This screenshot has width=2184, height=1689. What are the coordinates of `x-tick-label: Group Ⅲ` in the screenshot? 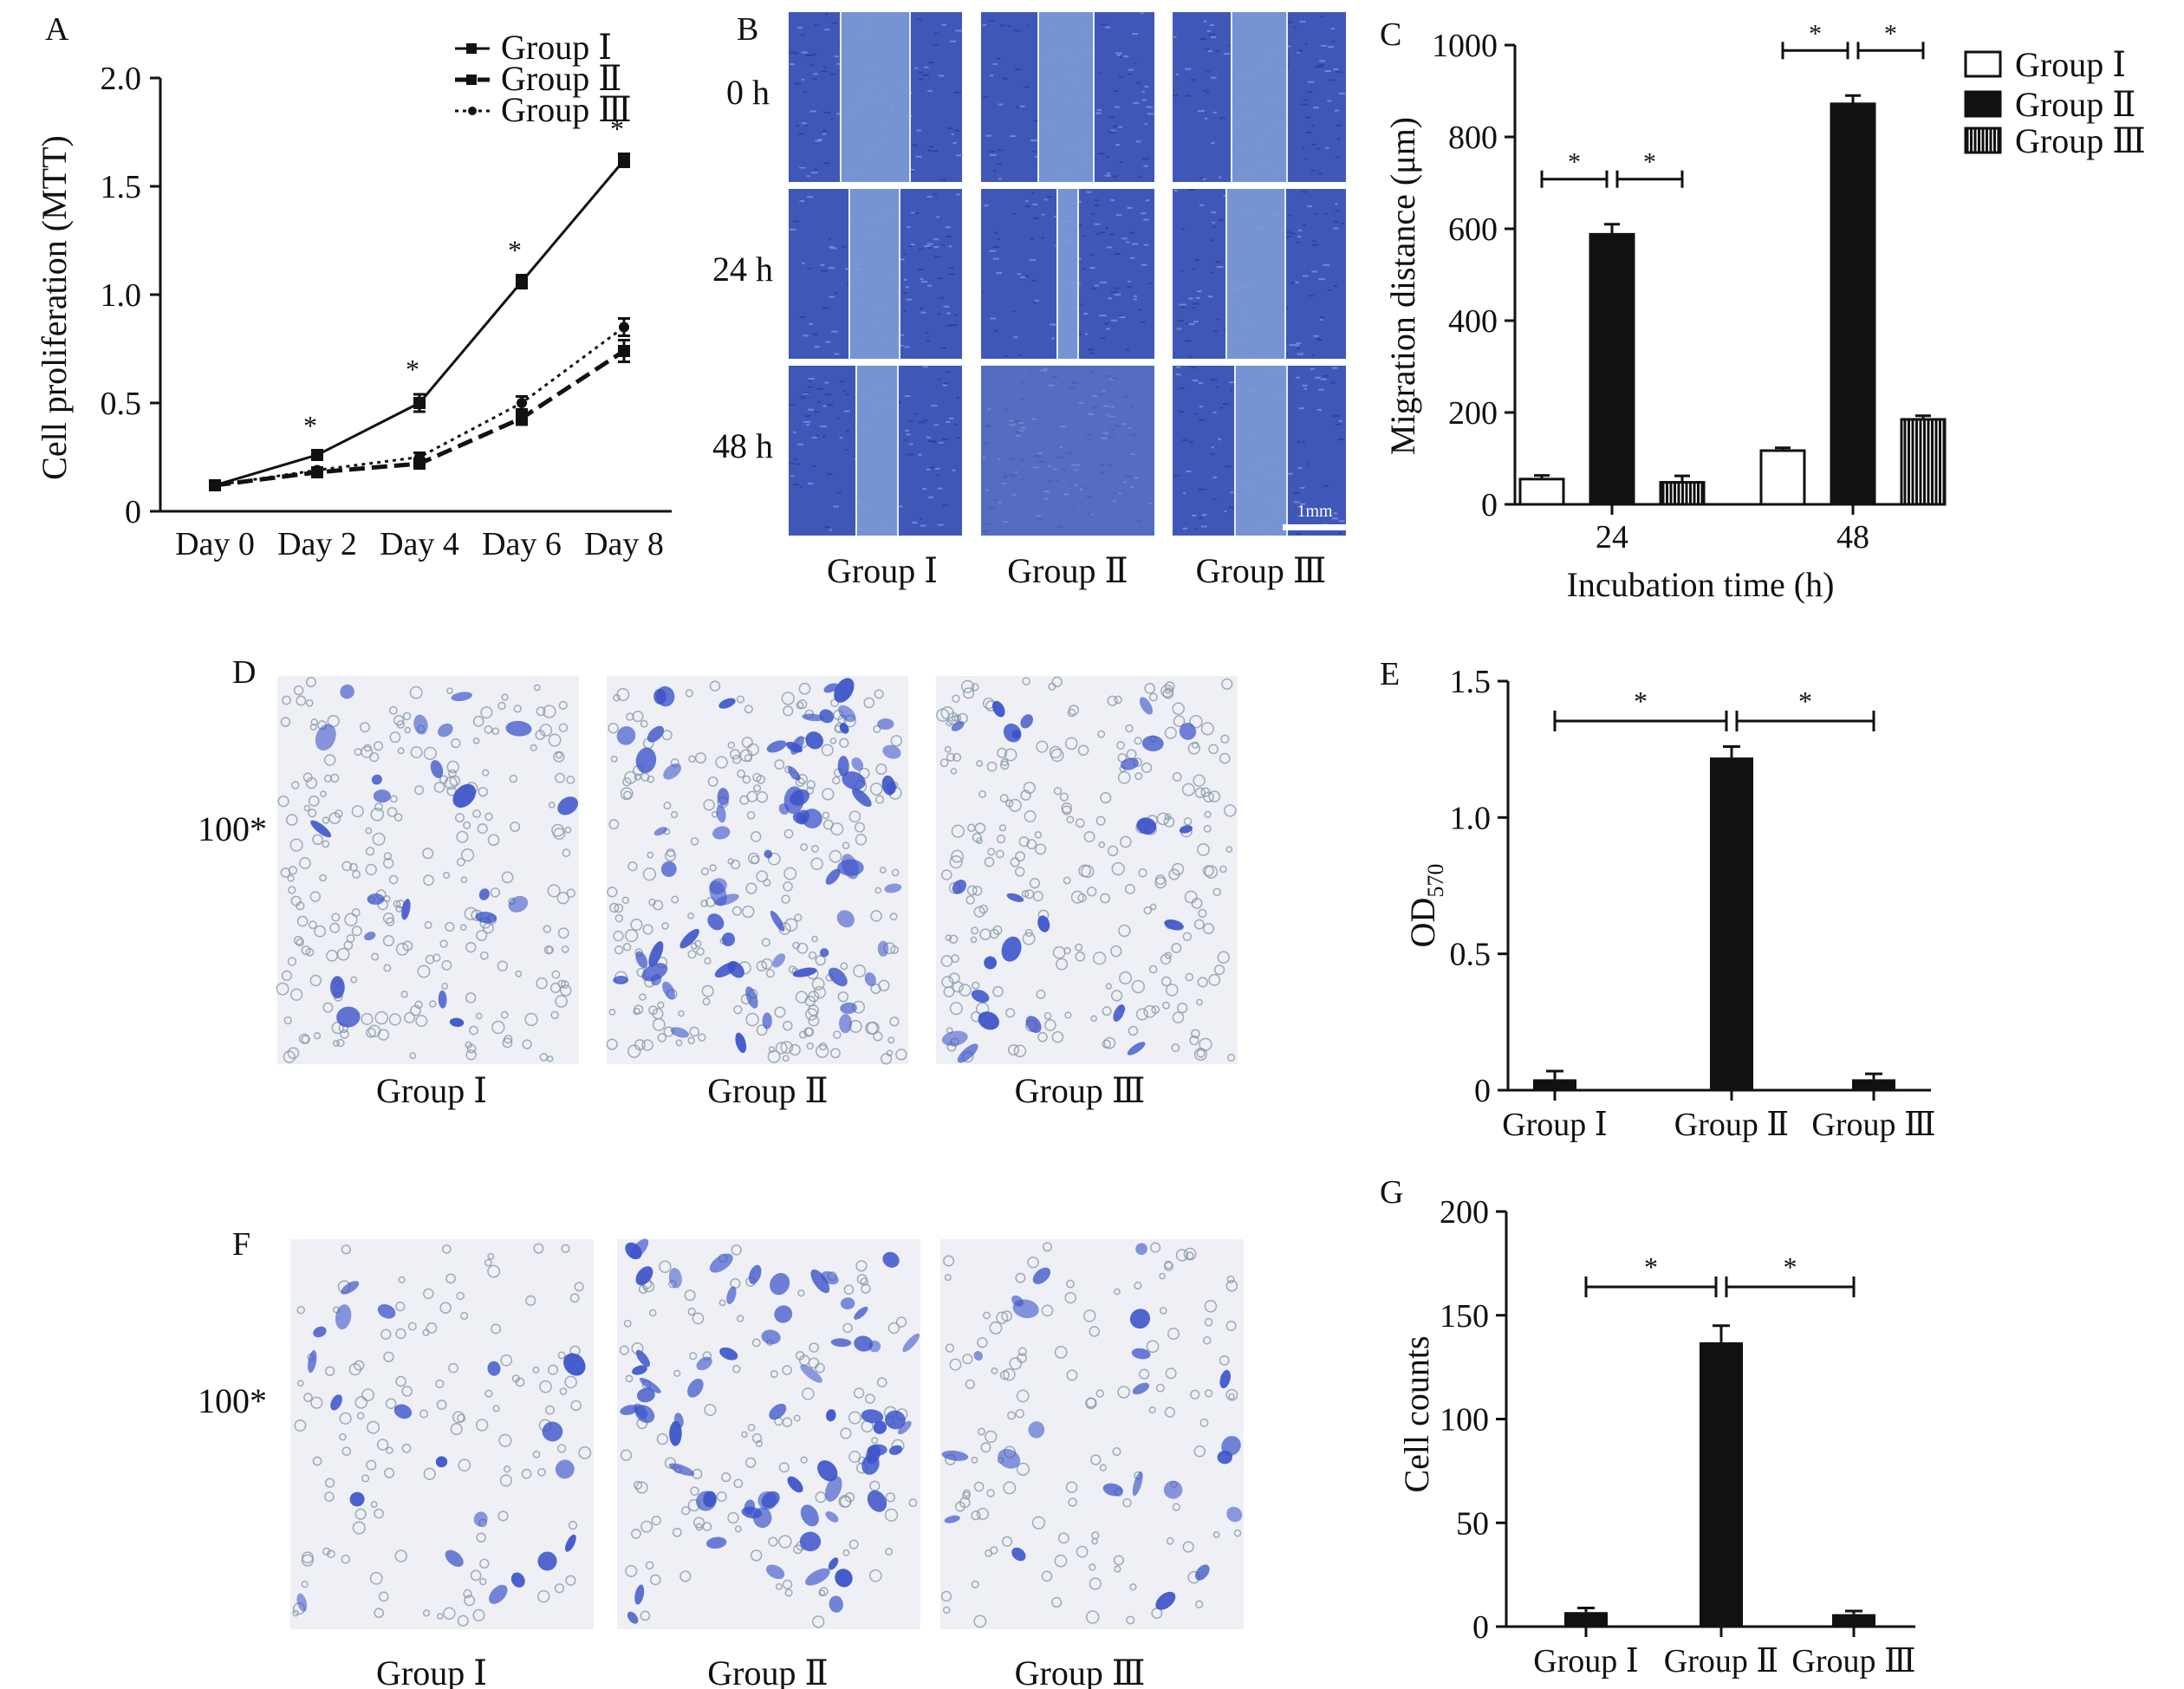 It's located at (1873, 1125).